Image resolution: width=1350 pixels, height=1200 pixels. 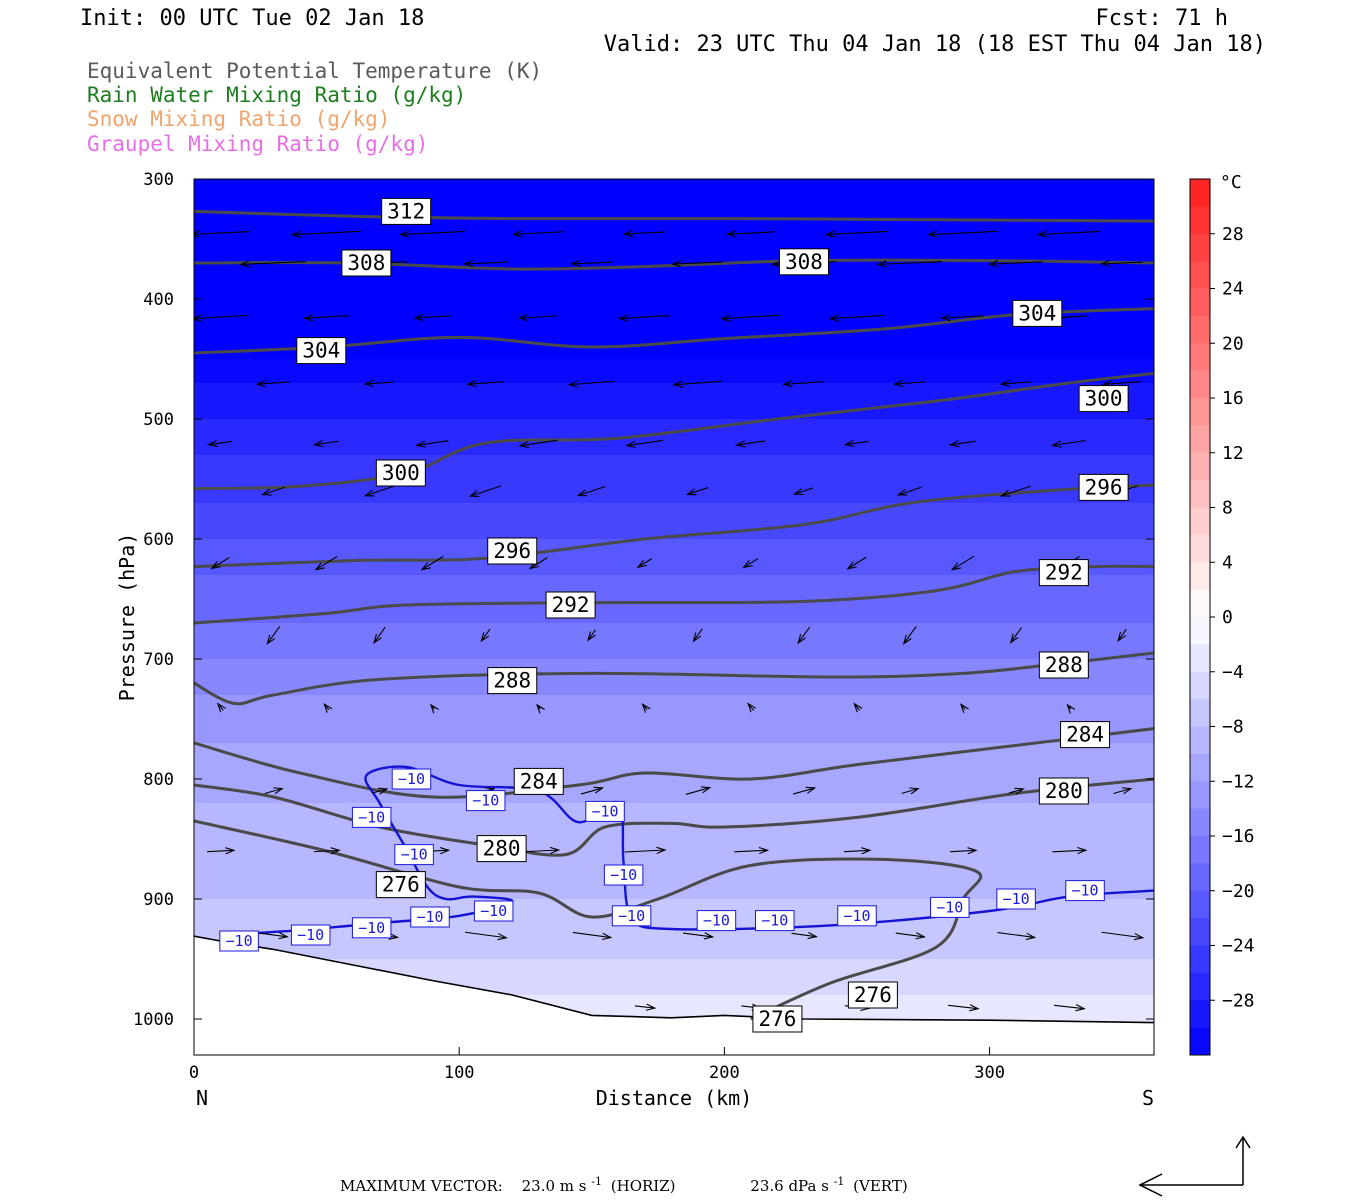 What do you see at coordinates (502, 849) in the screenshot?
I see `theta-e-label-280-text: 280` at bounding box center [502, 849].